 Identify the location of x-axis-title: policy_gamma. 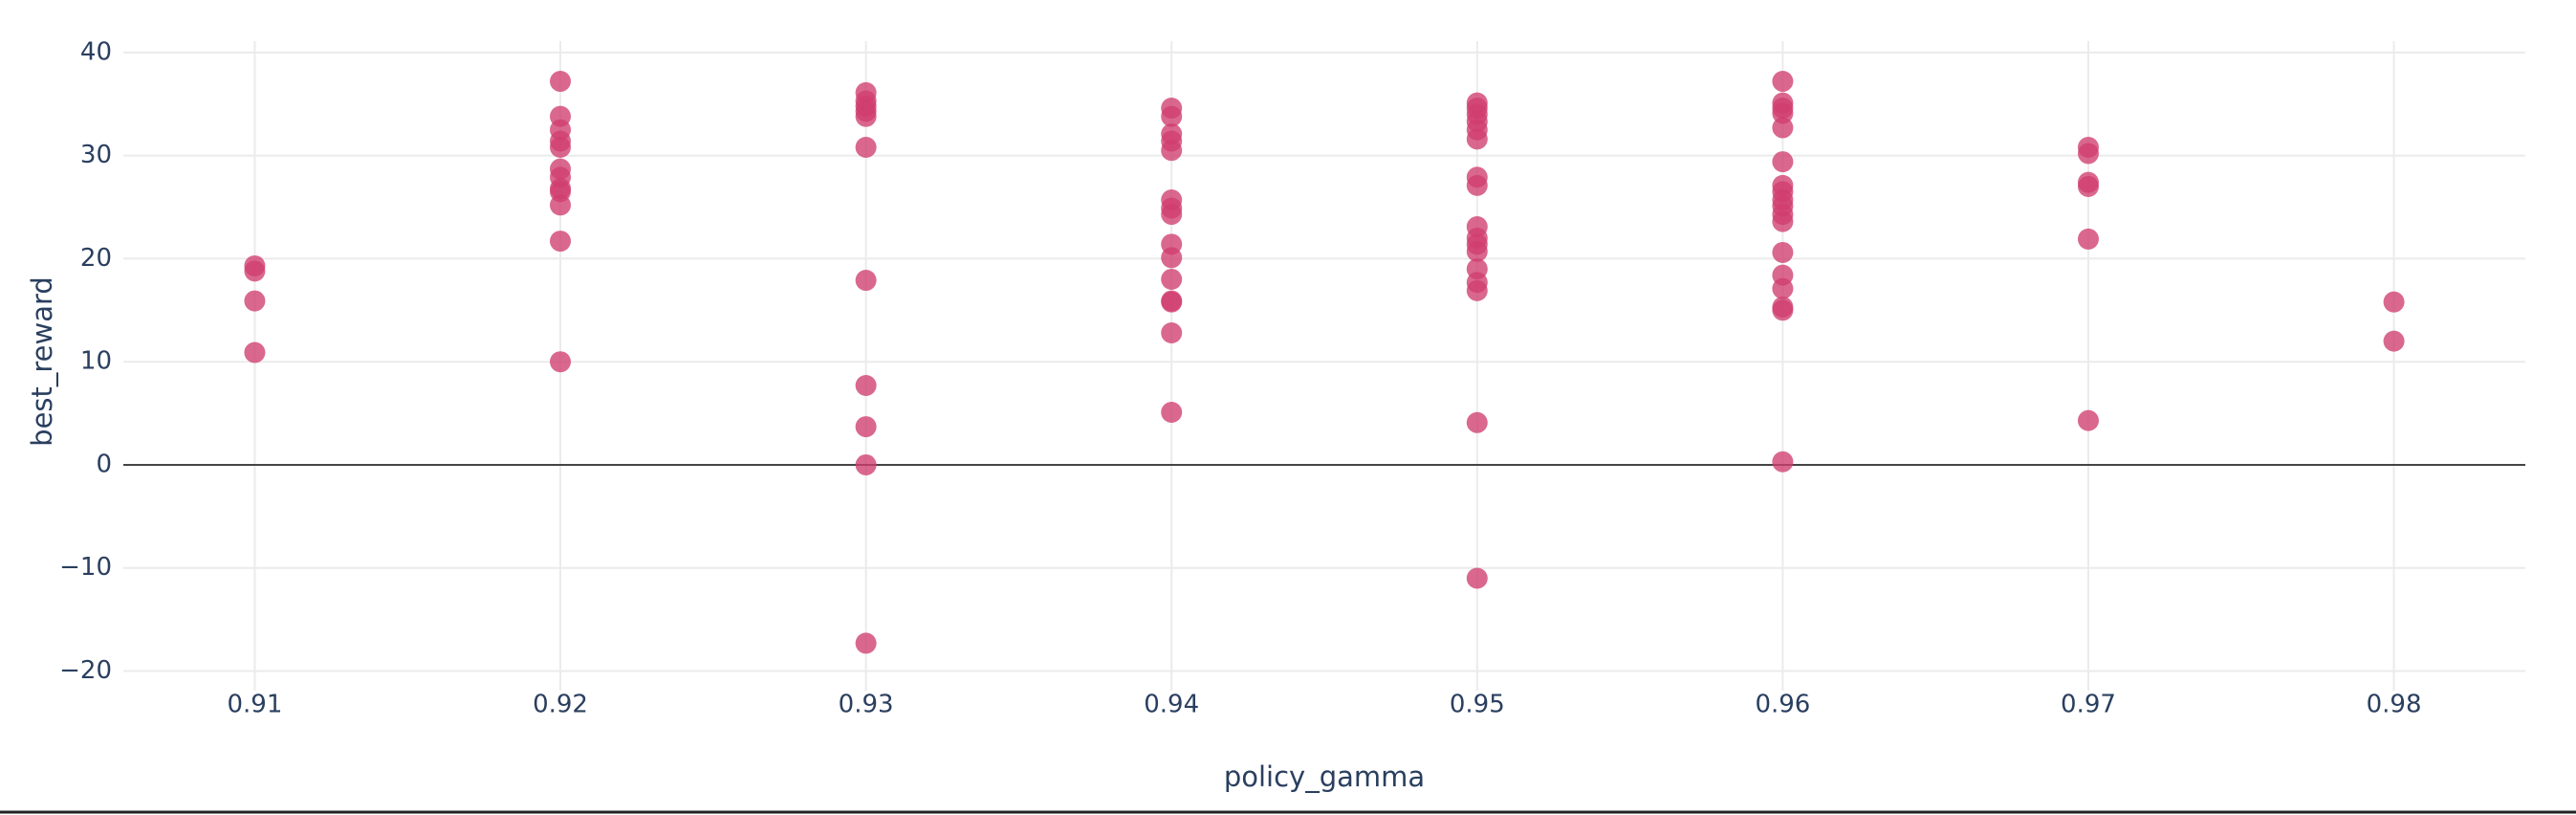
(1324, 776).